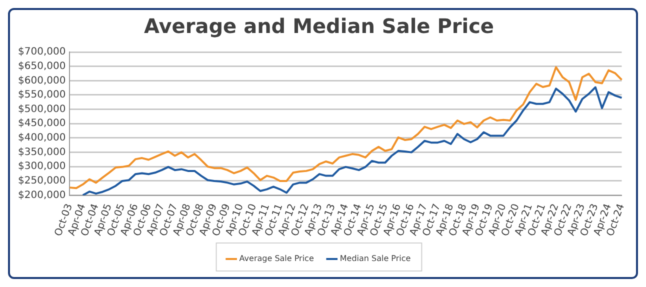  Describe the element at coordinates (276, 259) in the screenshot. I see `legend-label: Average Sale Price` at that location.